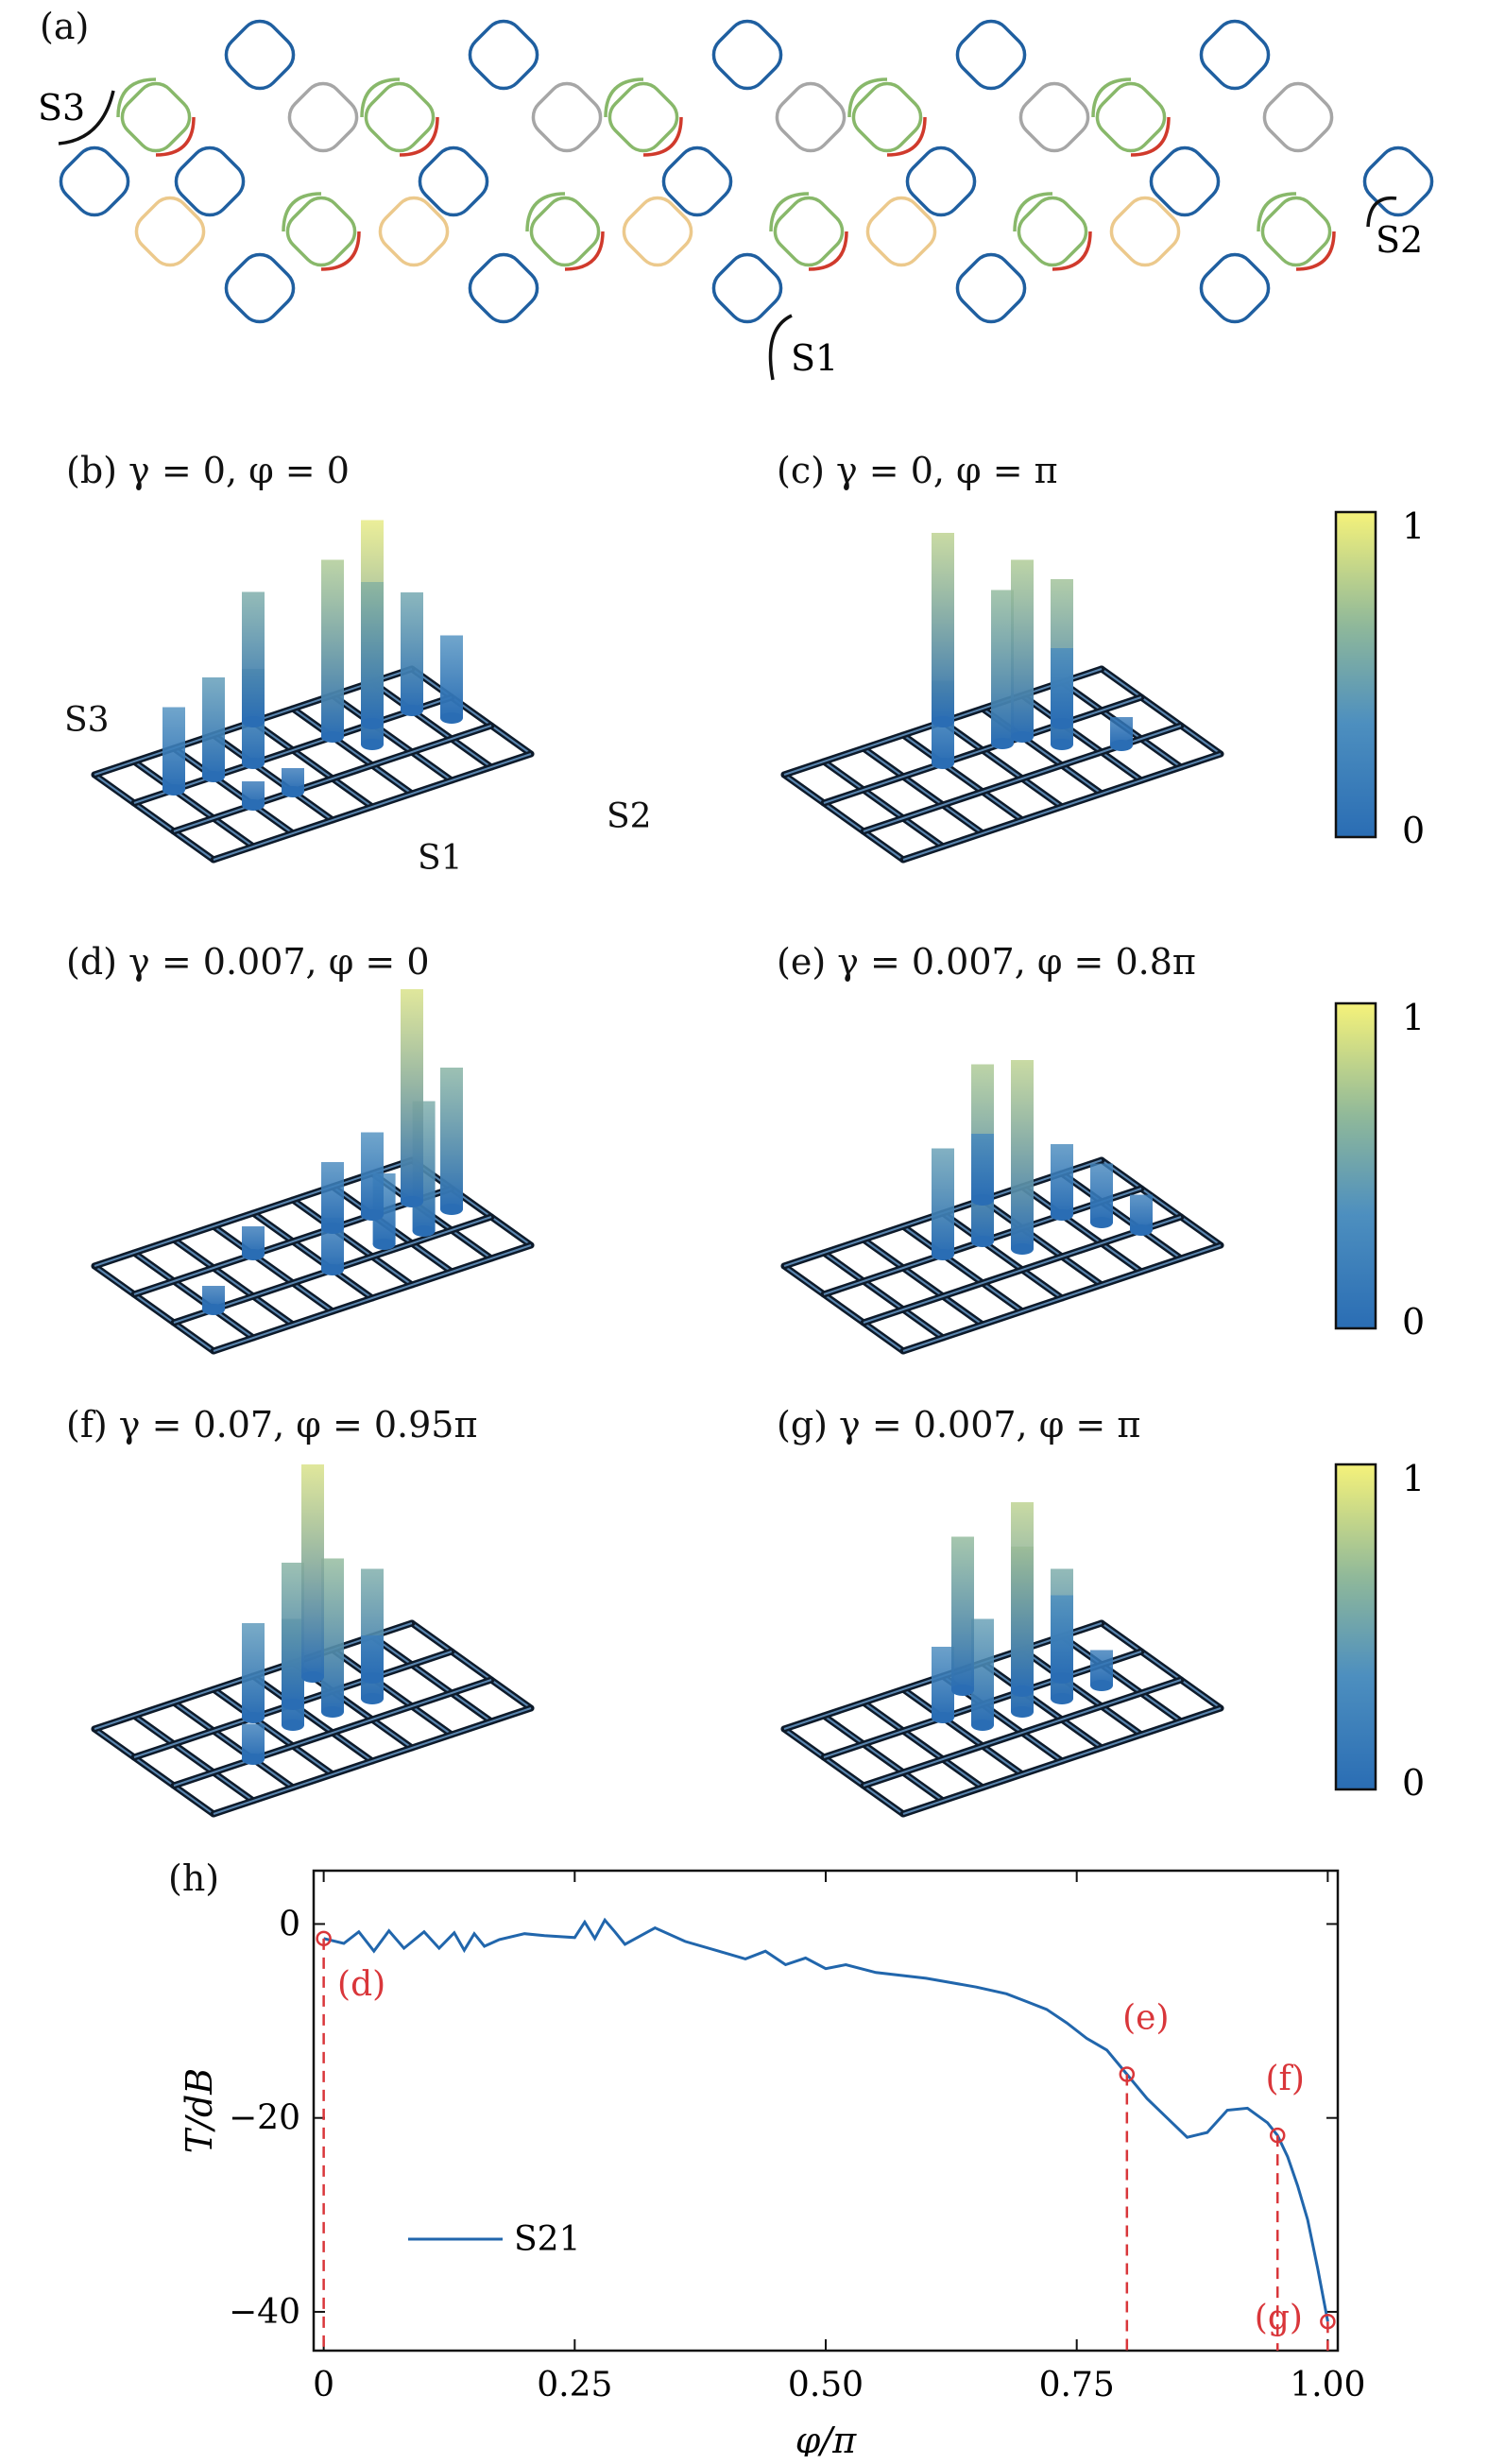 This screenshot has height=2464, width=1488. Describe the element at coordinates (1279, 2318) in the screenshot. I see `marker-label: (g)` at that location.